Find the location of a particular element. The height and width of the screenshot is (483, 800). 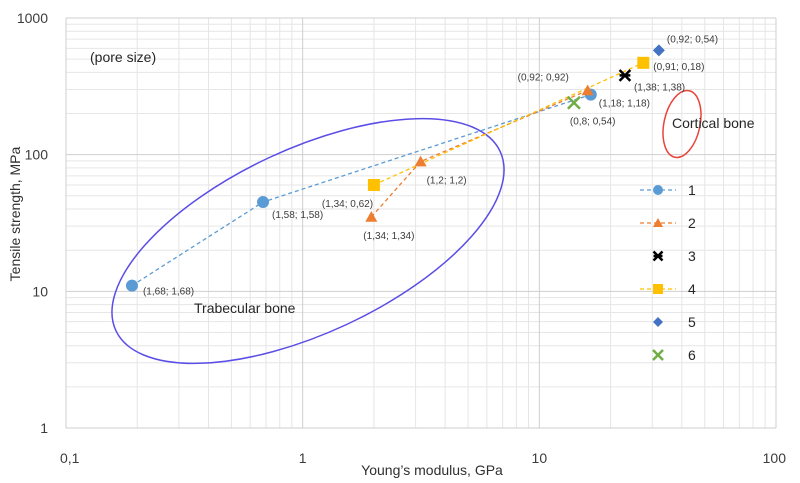

data-label: (1,34; 0,62) is located at coordinates (347, 204).